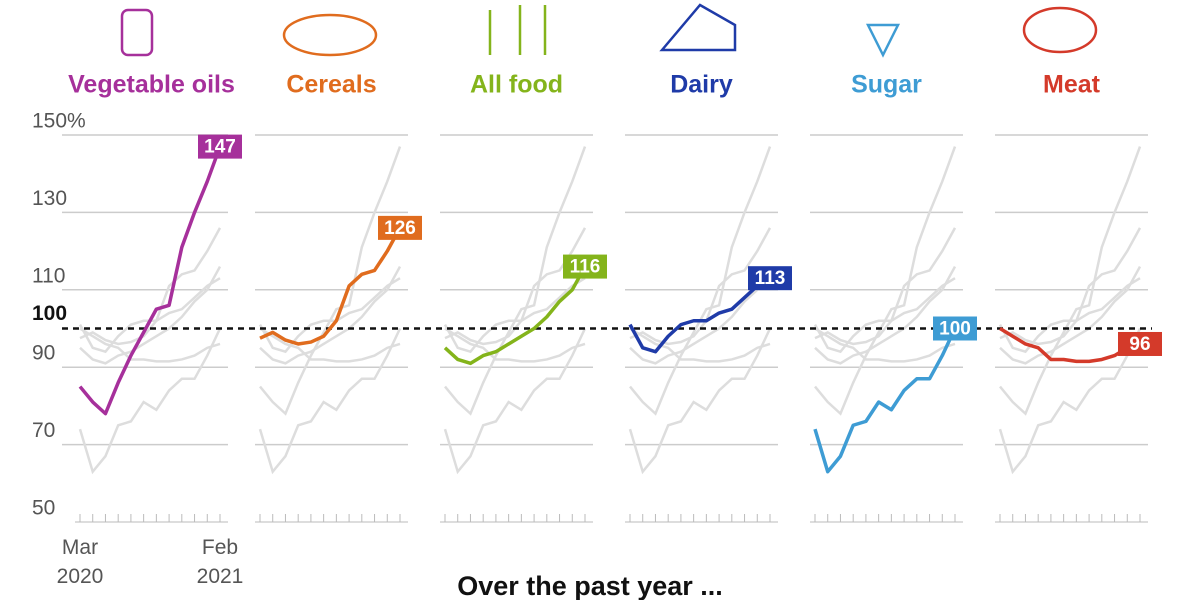 Image resolution: width=1200 pixels, height=600 pixels. Describe the element at coordinates (80, 562) in the screenshot. I see `x-tick-label: Mar 2020` at that location.